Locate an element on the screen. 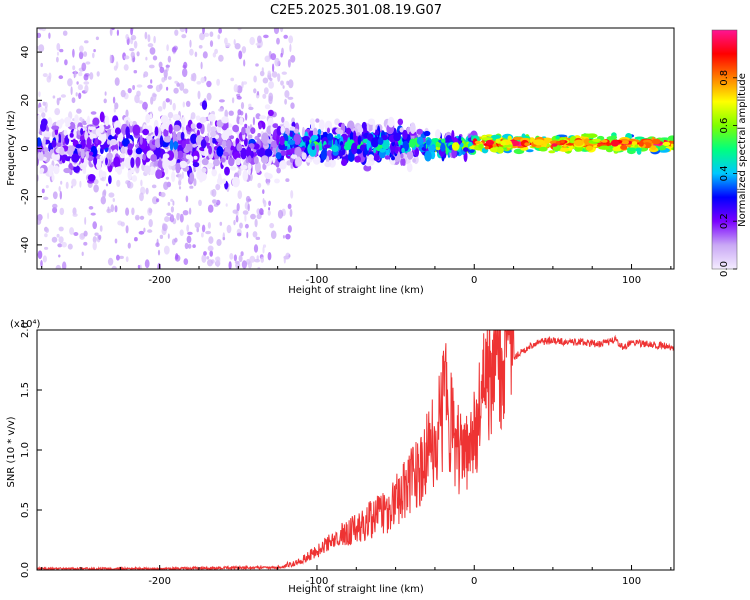 The image size is (750, 600). figure-title: C2E5.2025.301.08.19.G07 is located at coordinates (356, 10).